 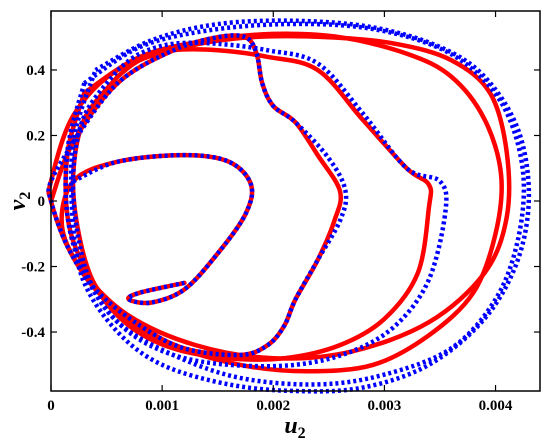 I want to click on x-tick-label: 0.001, so click(x=162, y=406).